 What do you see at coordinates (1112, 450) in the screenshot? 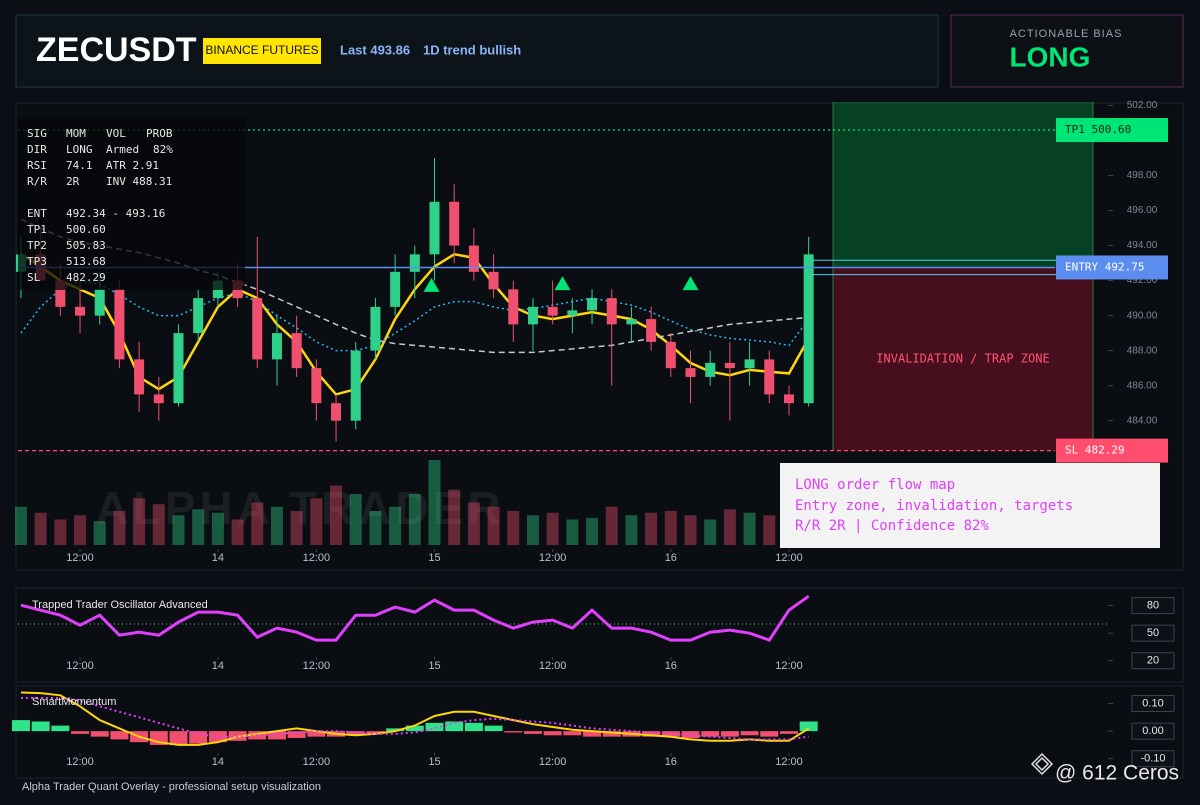
I see `level-tag` at bounding box center [1112, 450].